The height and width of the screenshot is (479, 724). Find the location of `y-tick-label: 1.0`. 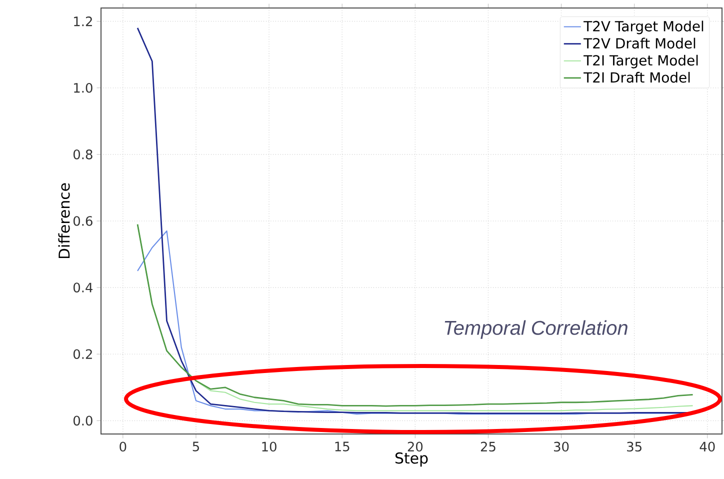

y-tick-label: 1.0 is located at coordinates (83, 87).